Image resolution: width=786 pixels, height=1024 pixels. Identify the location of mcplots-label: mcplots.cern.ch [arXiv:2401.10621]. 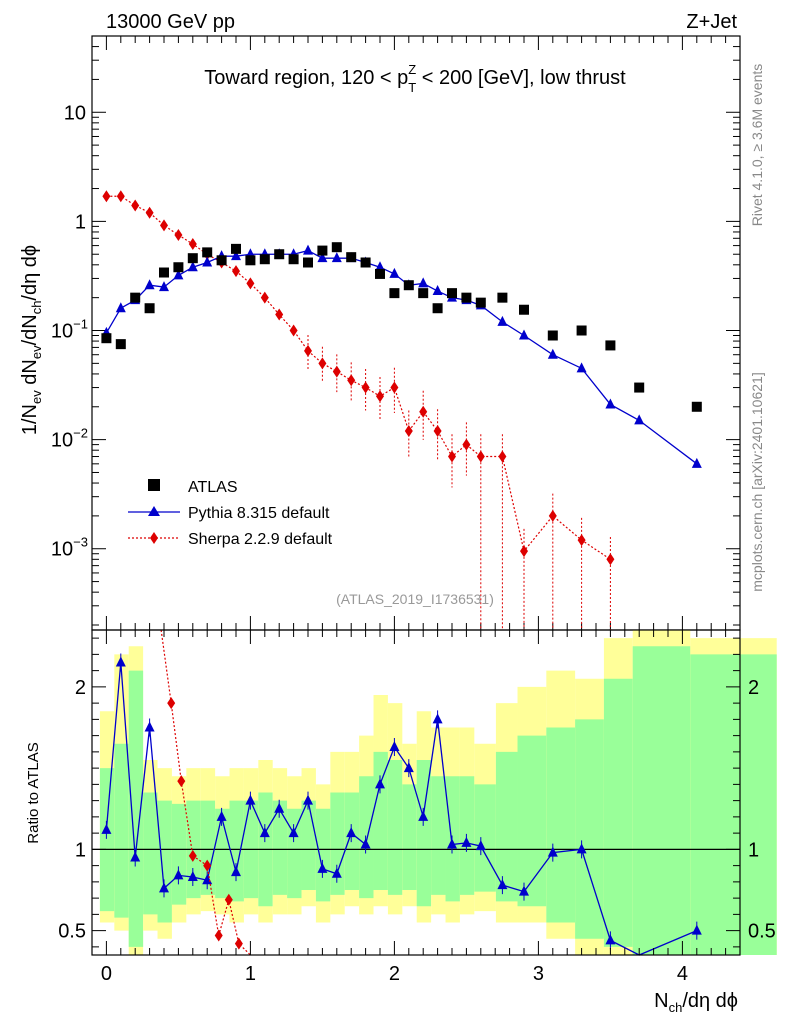
(757, 481).